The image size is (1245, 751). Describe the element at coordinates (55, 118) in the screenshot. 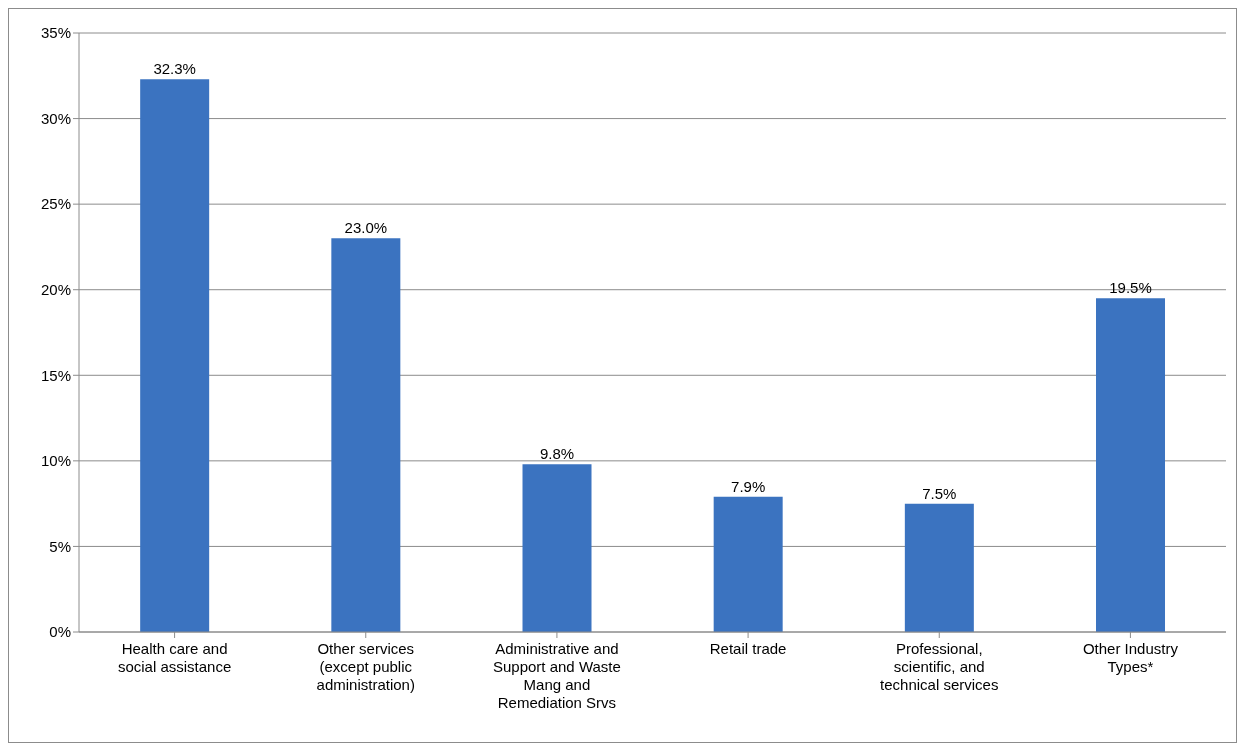

I see `y-tick-label: 30%` at that location.